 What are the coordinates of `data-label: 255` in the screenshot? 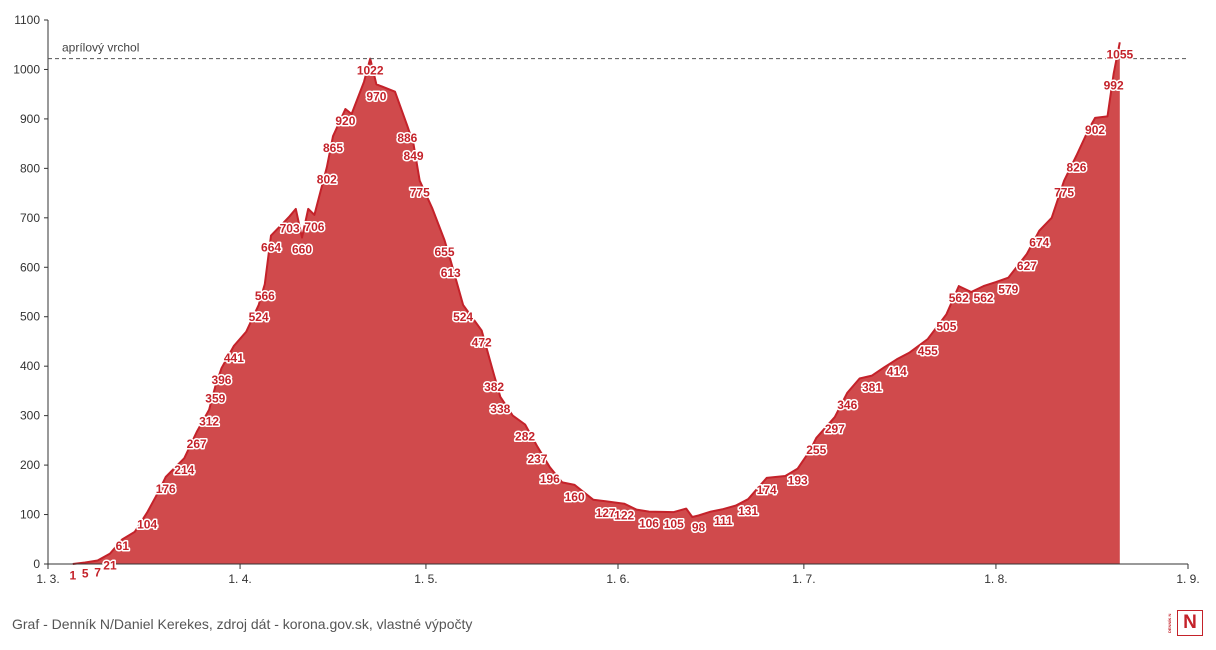 It's located at (816, 450).